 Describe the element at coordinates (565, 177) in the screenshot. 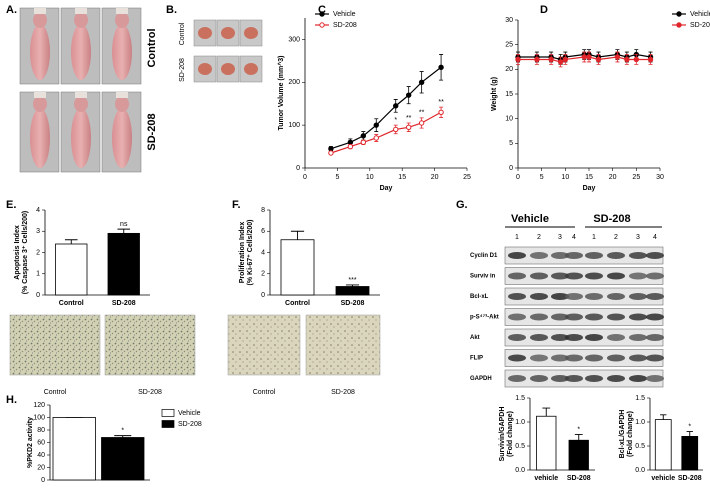

I see `x-tick-label: 10` at that location.